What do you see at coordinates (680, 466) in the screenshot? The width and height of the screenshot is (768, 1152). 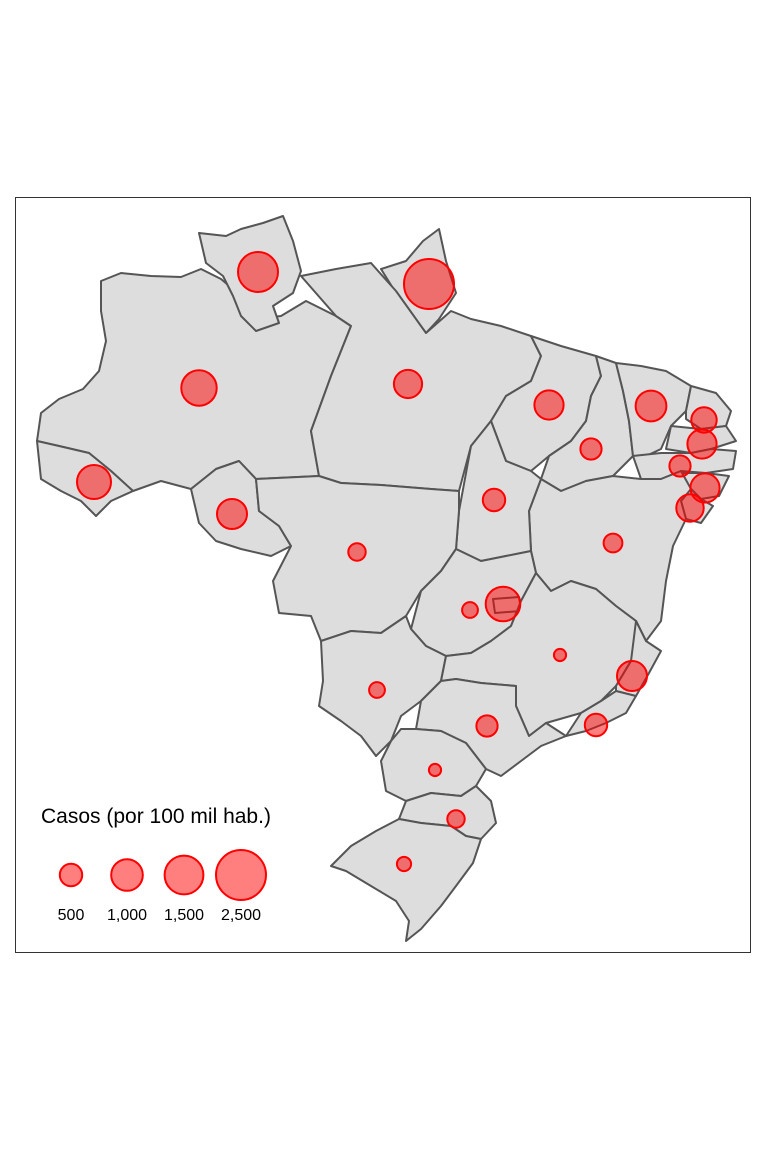 I see `bubble-pe` at bounding box center [680, 466].